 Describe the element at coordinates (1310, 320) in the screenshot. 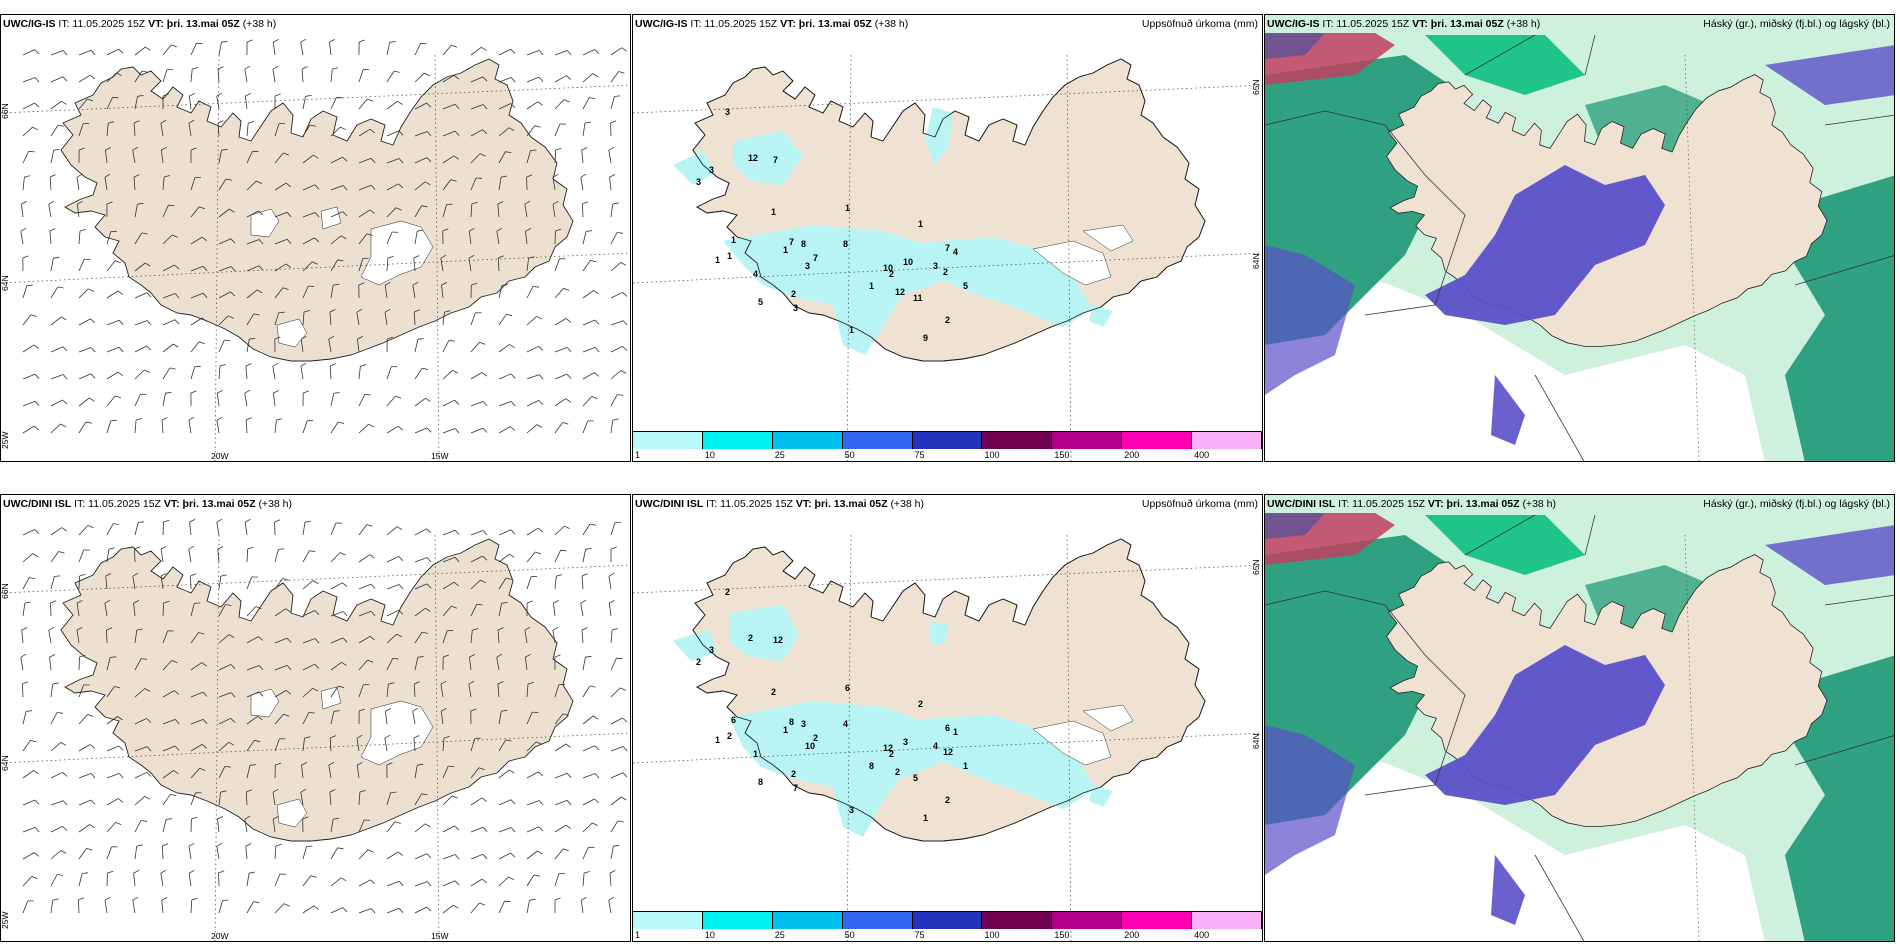

I see `cloud-high` at that location.